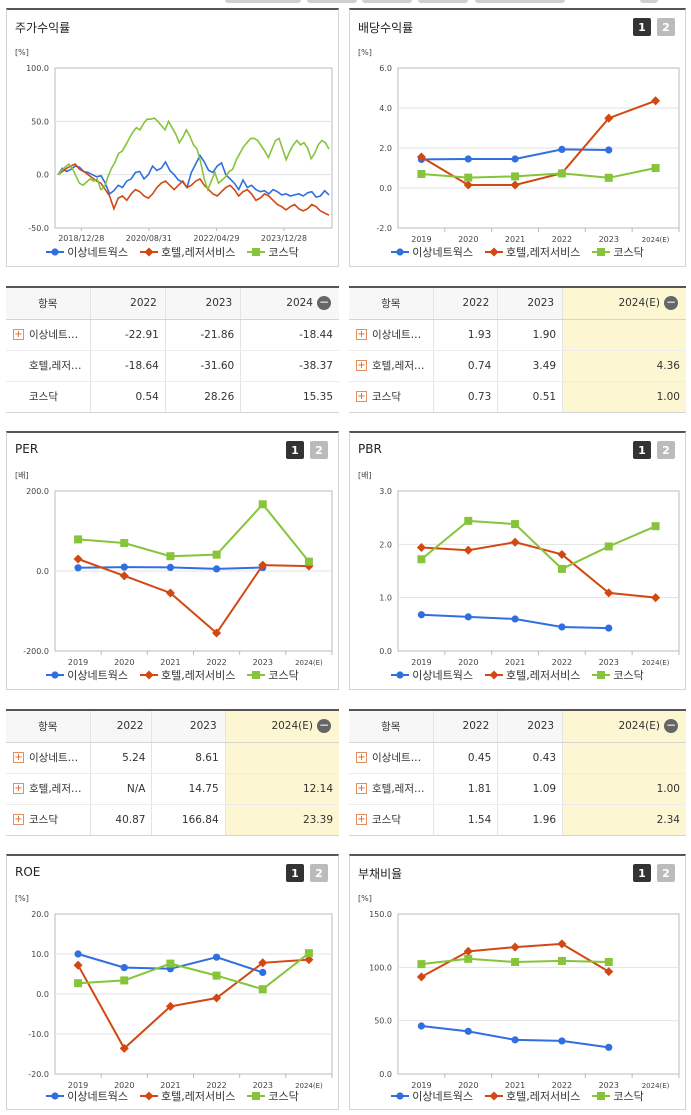 The width and height of the screenshot is (691, 1115). I want to click on legend-label: 이상네트웍스, so click(442, 252).